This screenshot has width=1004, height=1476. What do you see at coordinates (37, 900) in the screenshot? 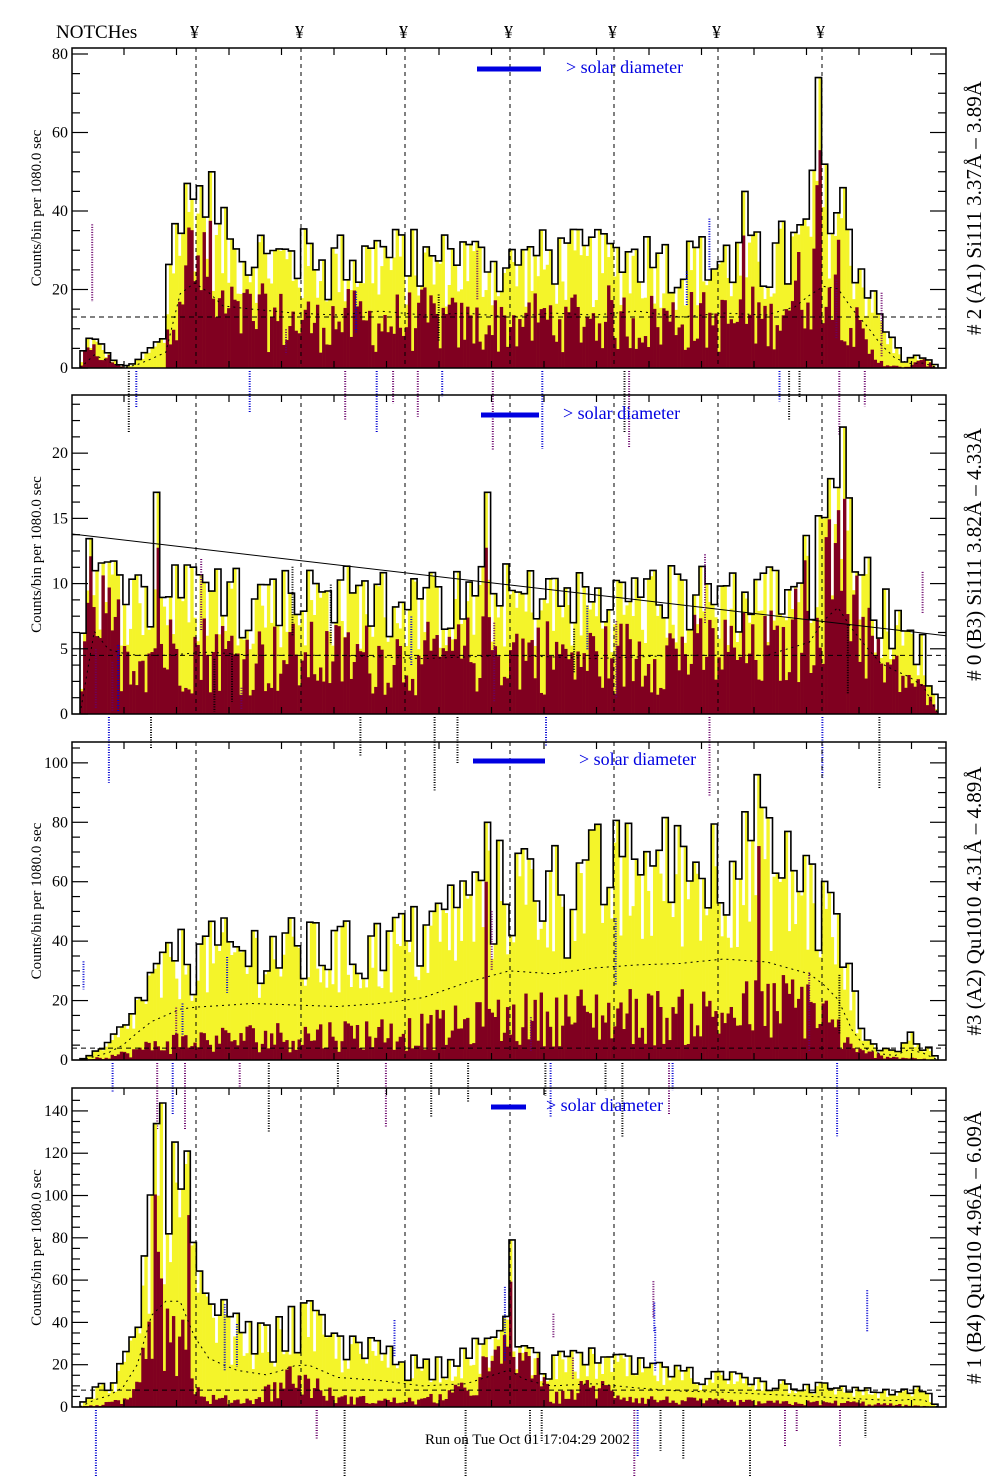
I see `y-axis-label: Counts/bin per 1080.0 sec` at bounding box center [37, 900].